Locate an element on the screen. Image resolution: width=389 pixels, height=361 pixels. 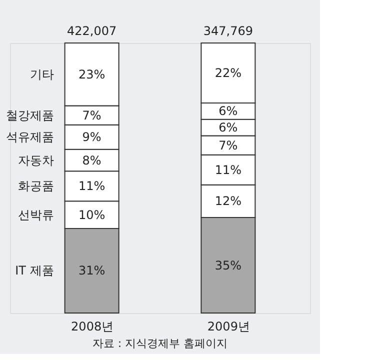
annotation: 422,007 is located at coordinates (92, 31).